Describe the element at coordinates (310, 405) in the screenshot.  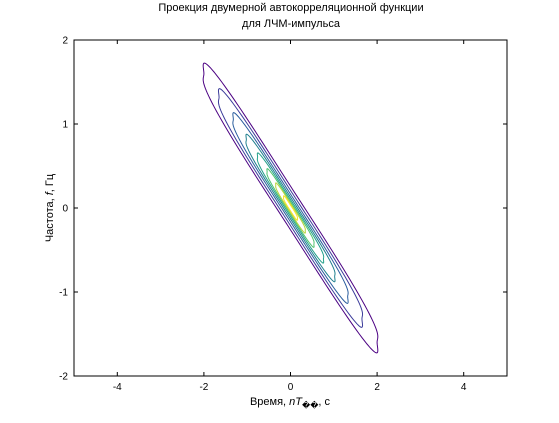
I see `x-axis-label-subscript: ��` at that location.